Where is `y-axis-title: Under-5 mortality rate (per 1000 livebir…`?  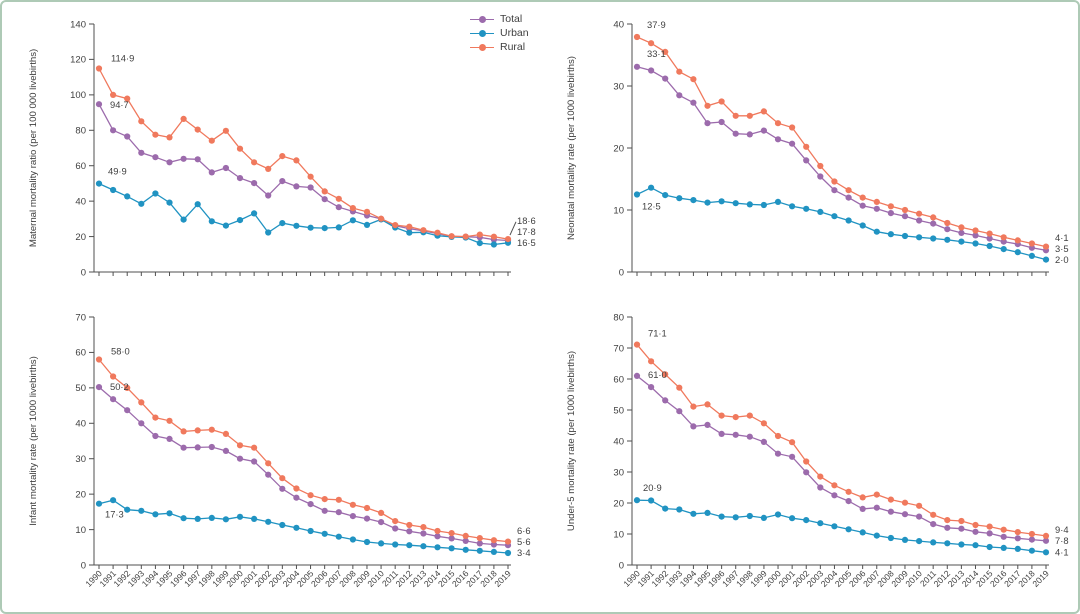 y-axis-title: Under-5 mortality rate (per 1000 livebir… is located at coordinates (571, 441).